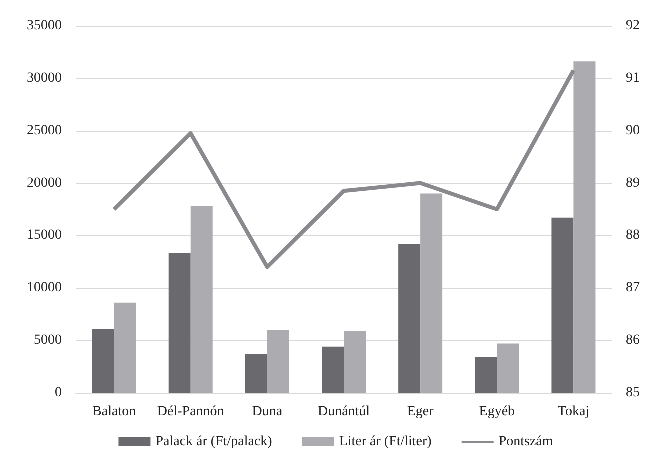  What do you see at coordinates (574, 412) in the screenshot?
I see `x-tick-label: Tokaj` at bounding box center [574, 412].